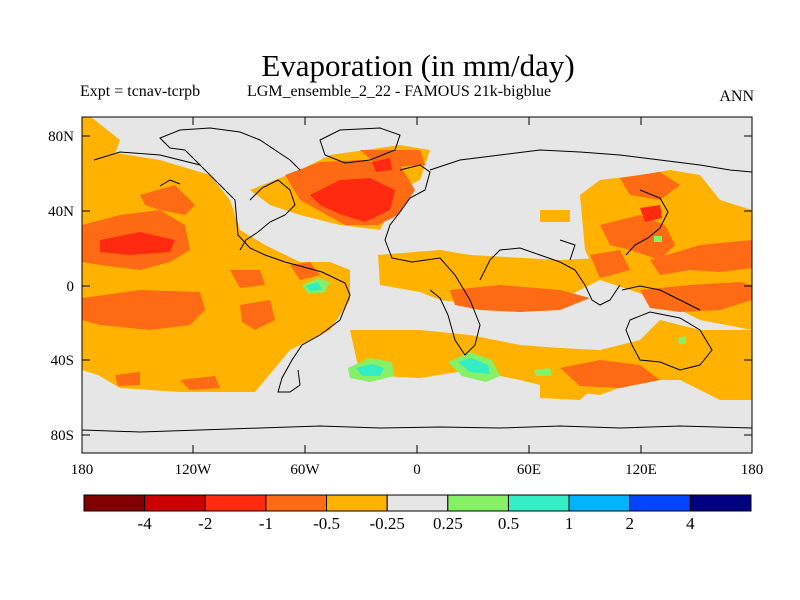  Describe the element at coordinates (399, 91) in the screenshot. I see `experiment-description: LGM_ensemble_2_22 - FAMOUS 21k-bigblue` at that location.